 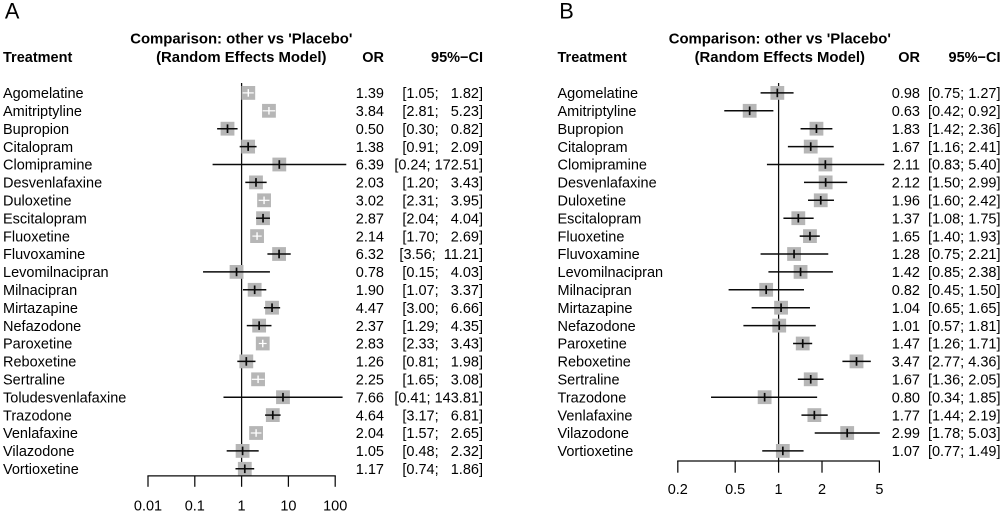 What do you see at coordinates (607, 184) in the screenshot?
I see `svg-text: Desvenlafaxine` at bounding box center [607, 184].